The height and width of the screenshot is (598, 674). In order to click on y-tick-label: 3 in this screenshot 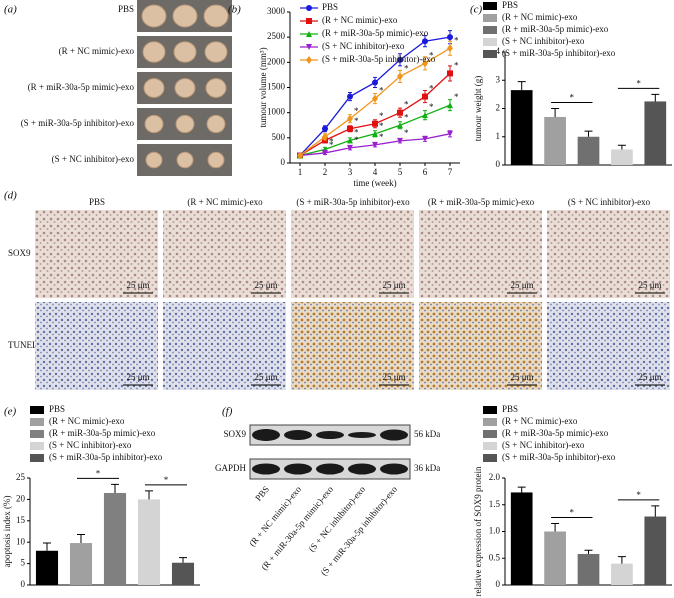, I will do `click(498, 79)`.